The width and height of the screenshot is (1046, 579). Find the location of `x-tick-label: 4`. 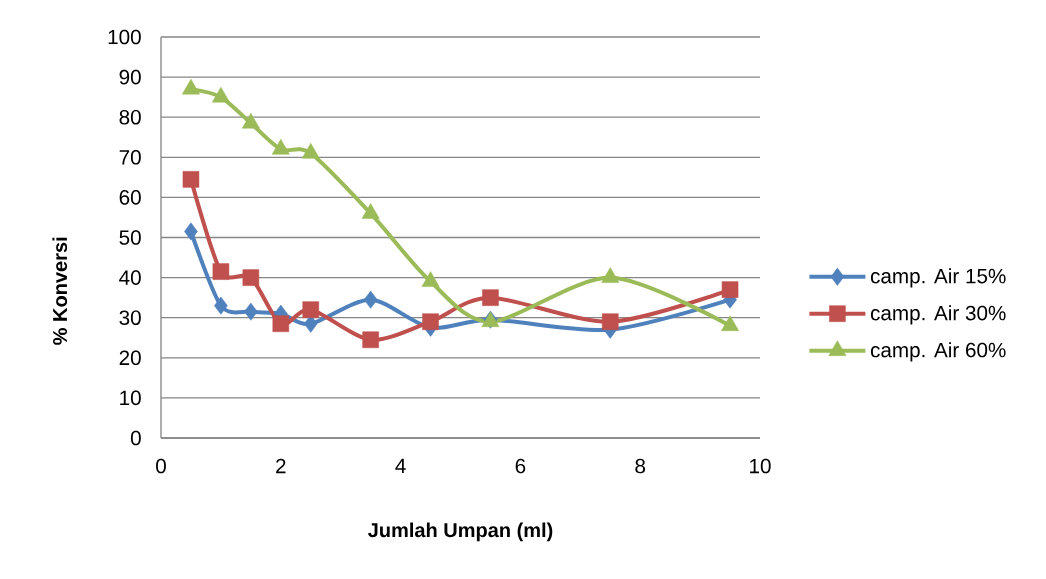

x-tick-label: 4 is located at coordinates (400, 465).